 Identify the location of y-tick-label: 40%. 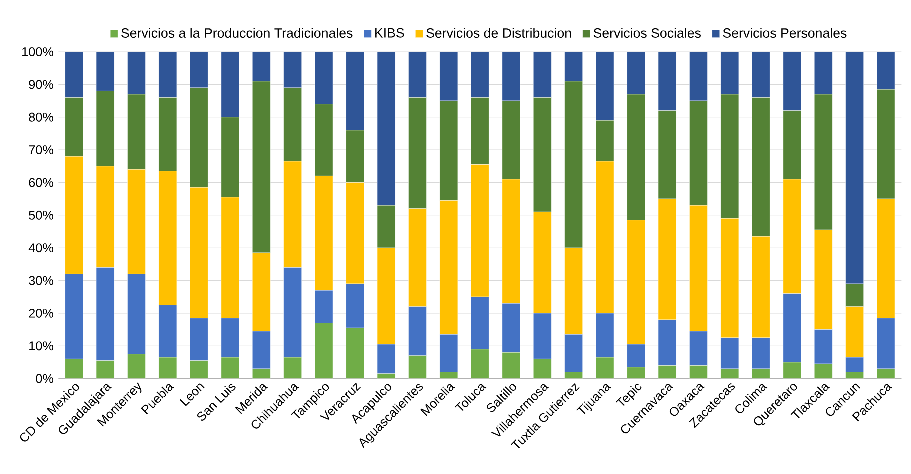
(41, 248).